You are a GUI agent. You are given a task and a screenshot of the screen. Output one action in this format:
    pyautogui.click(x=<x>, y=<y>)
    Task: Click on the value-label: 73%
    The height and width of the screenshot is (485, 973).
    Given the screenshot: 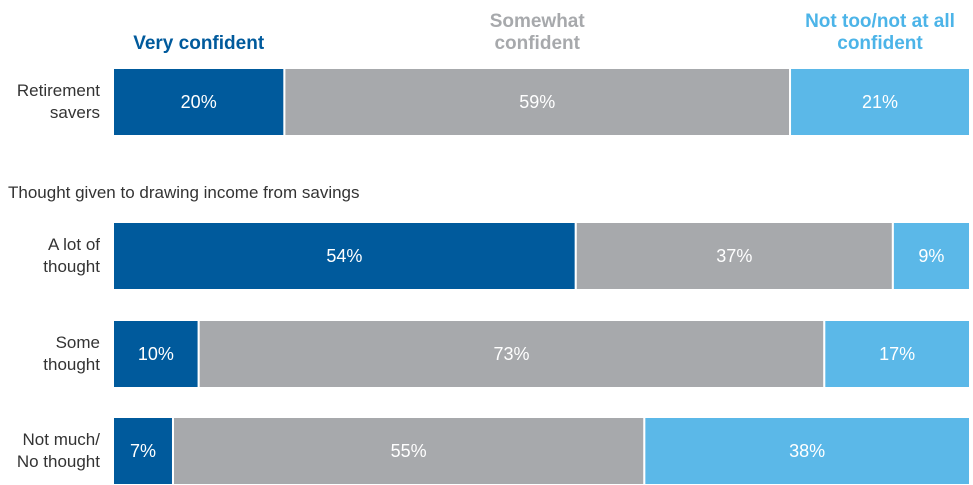 What is the action you would take?
    pyautogui.click(x=511, y=354)
    